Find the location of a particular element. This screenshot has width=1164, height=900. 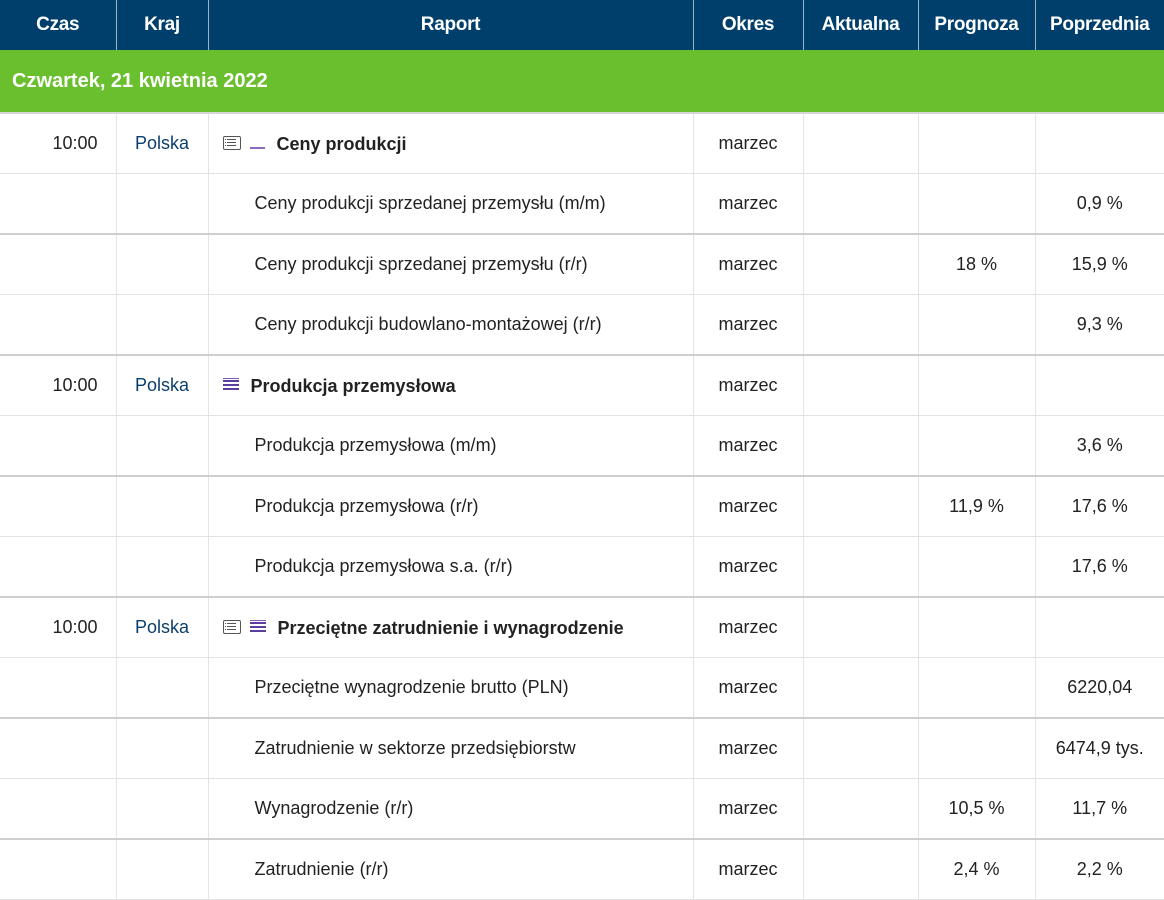

sub-report-row: Produkcja przemysłowa (m/m) marzec 3,6 % is located at coordinates (582, 446).